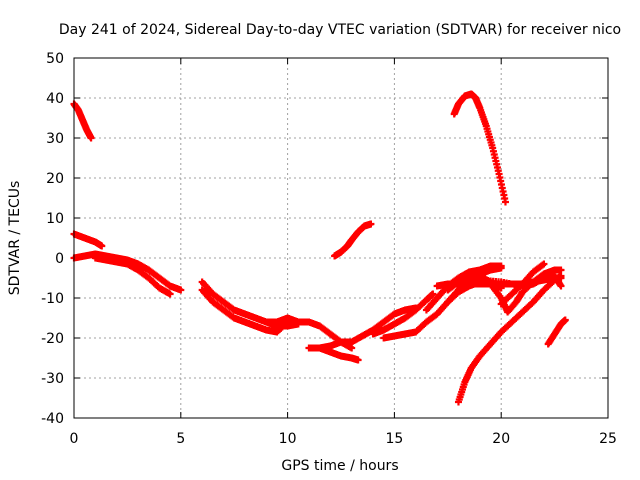  Describe the element at coordinates (15, 238) in the screenshot. I see `y-axis-label: SDTVAR / TECUs` at that location.